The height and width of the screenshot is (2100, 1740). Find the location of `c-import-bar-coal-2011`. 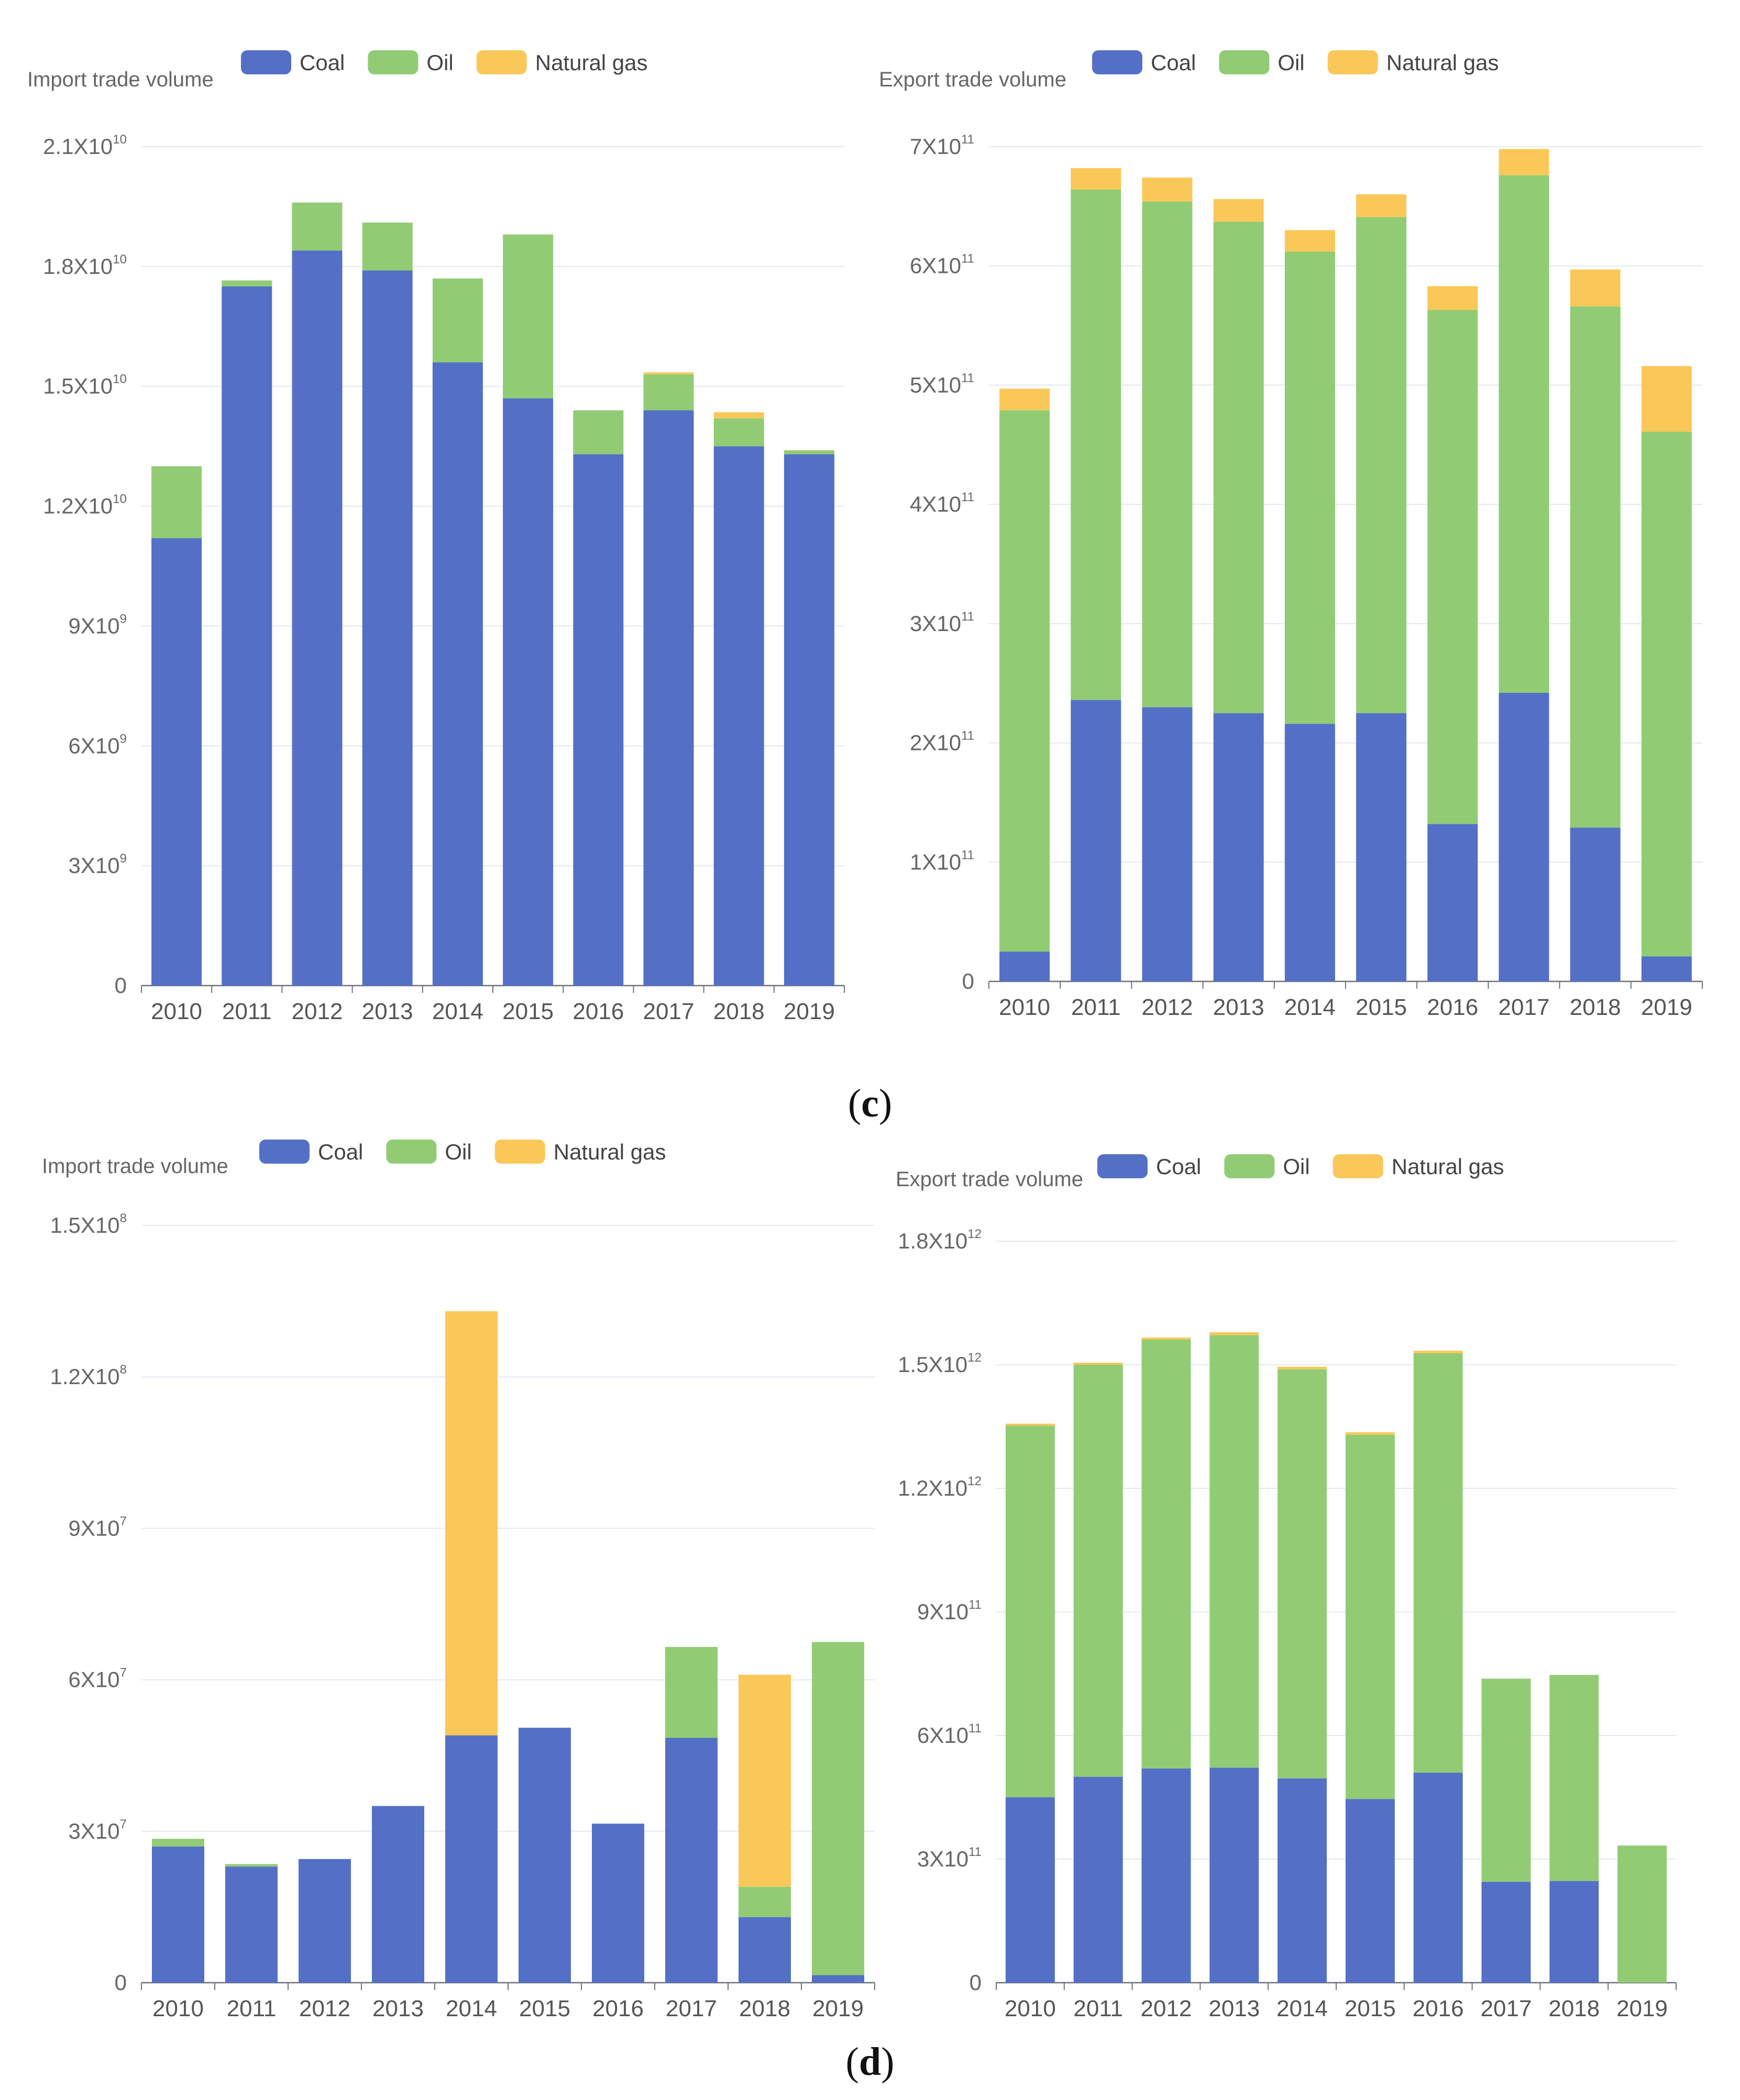

c-import-bar-coal-2011 is located at coordinates (247, 636).